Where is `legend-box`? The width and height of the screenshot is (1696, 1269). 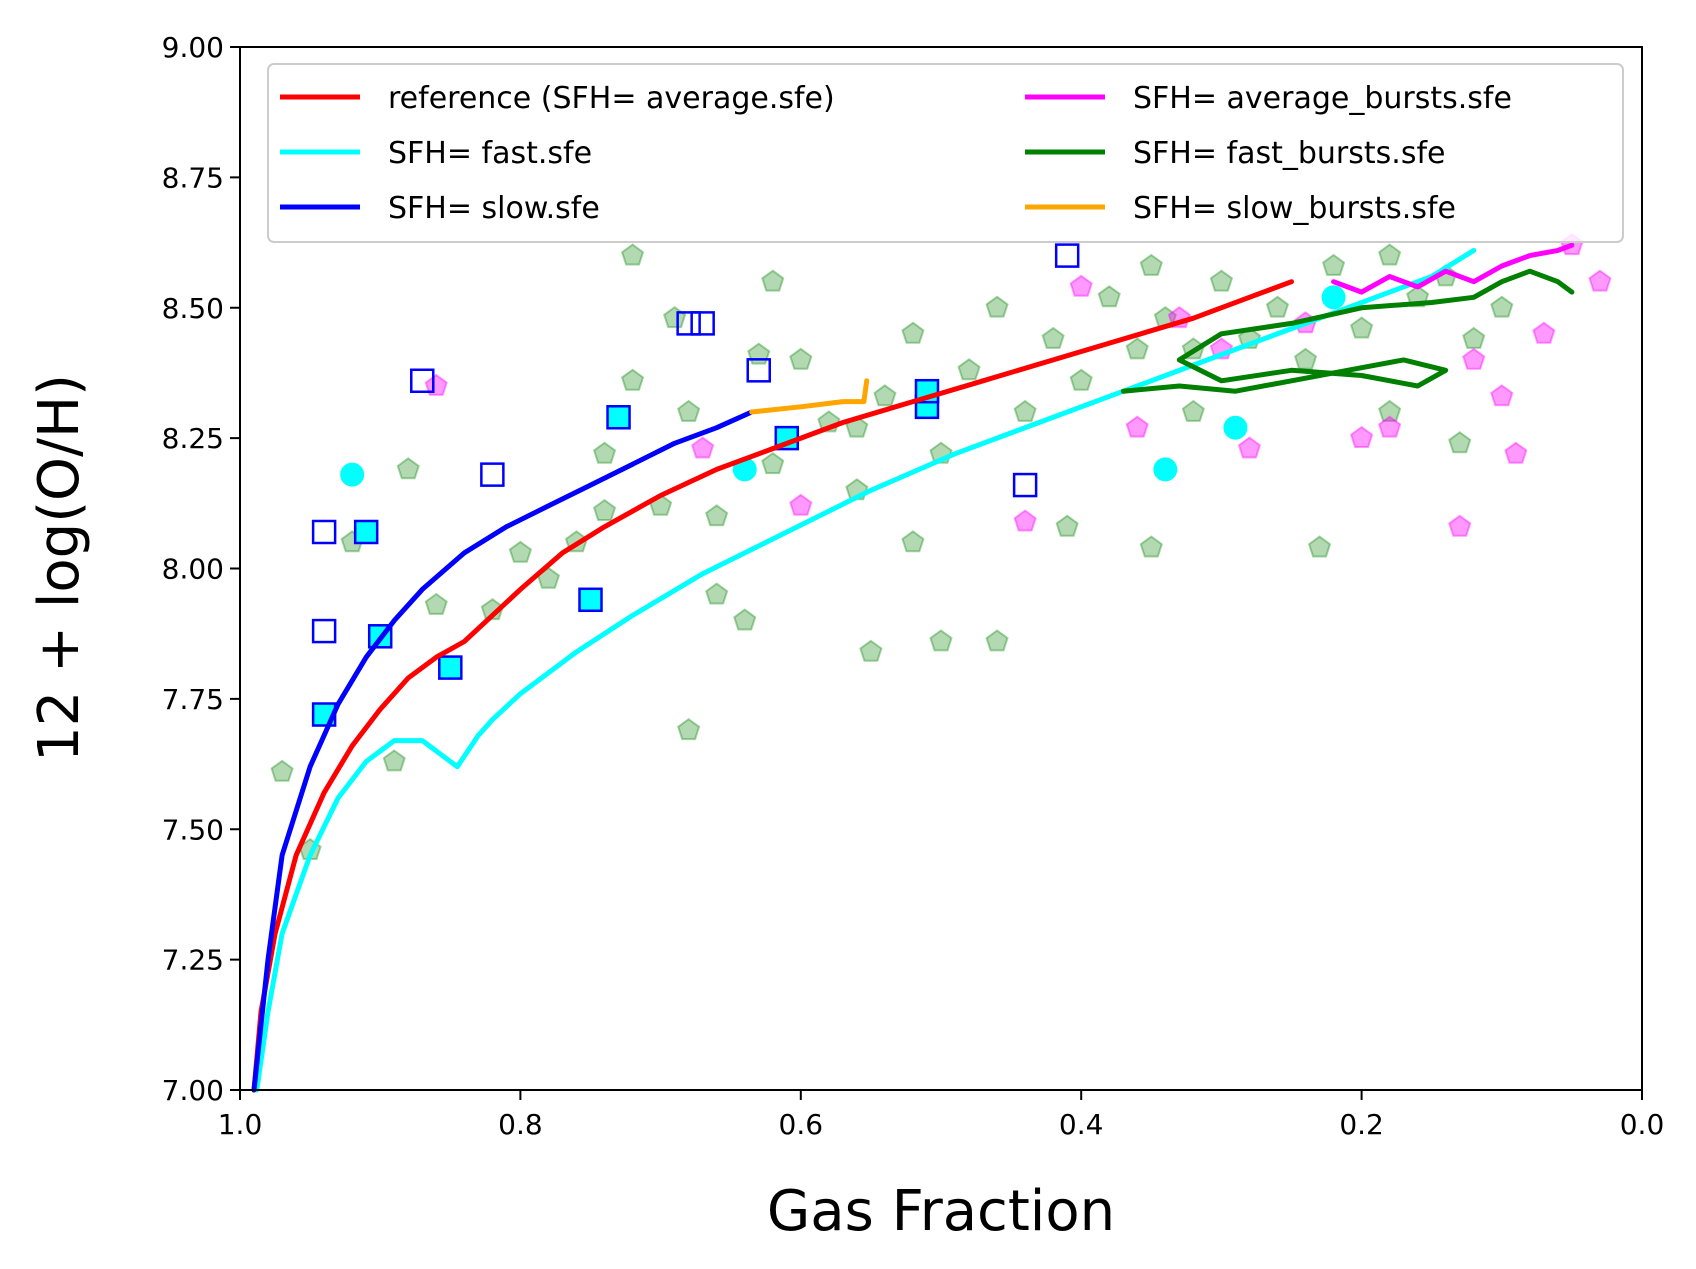
legend-box is located at coordinates (945, 153).